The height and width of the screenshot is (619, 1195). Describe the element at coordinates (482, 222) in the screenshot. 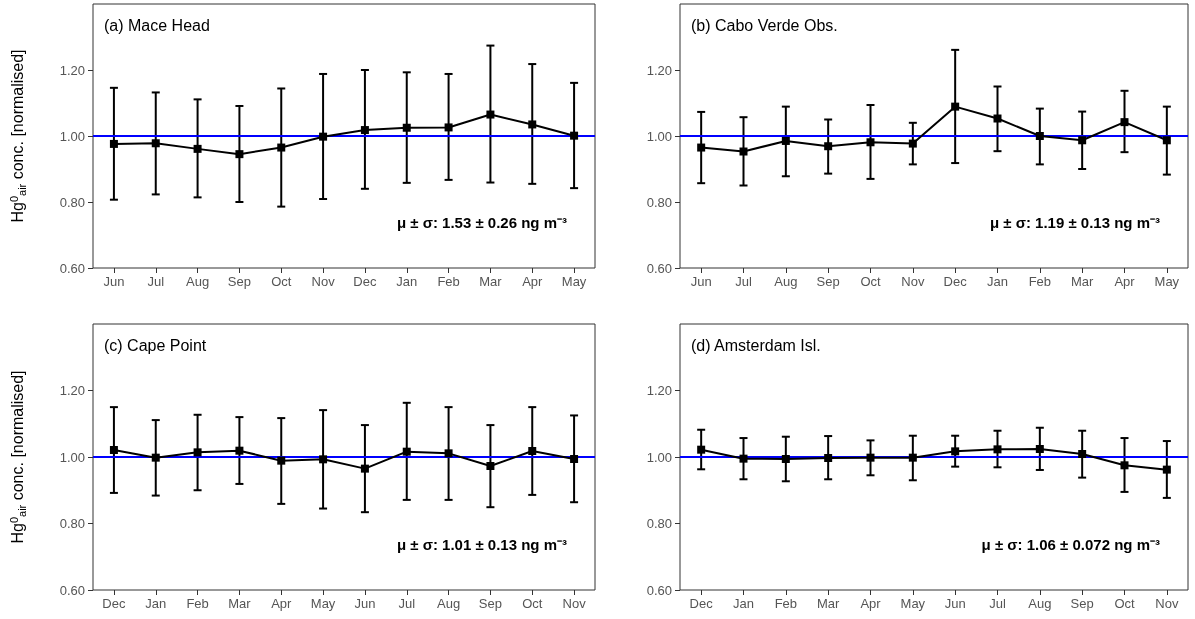

I see `annotation: μ ± σ: 1.53 ± 0.26 ng m⁻³` at that location.